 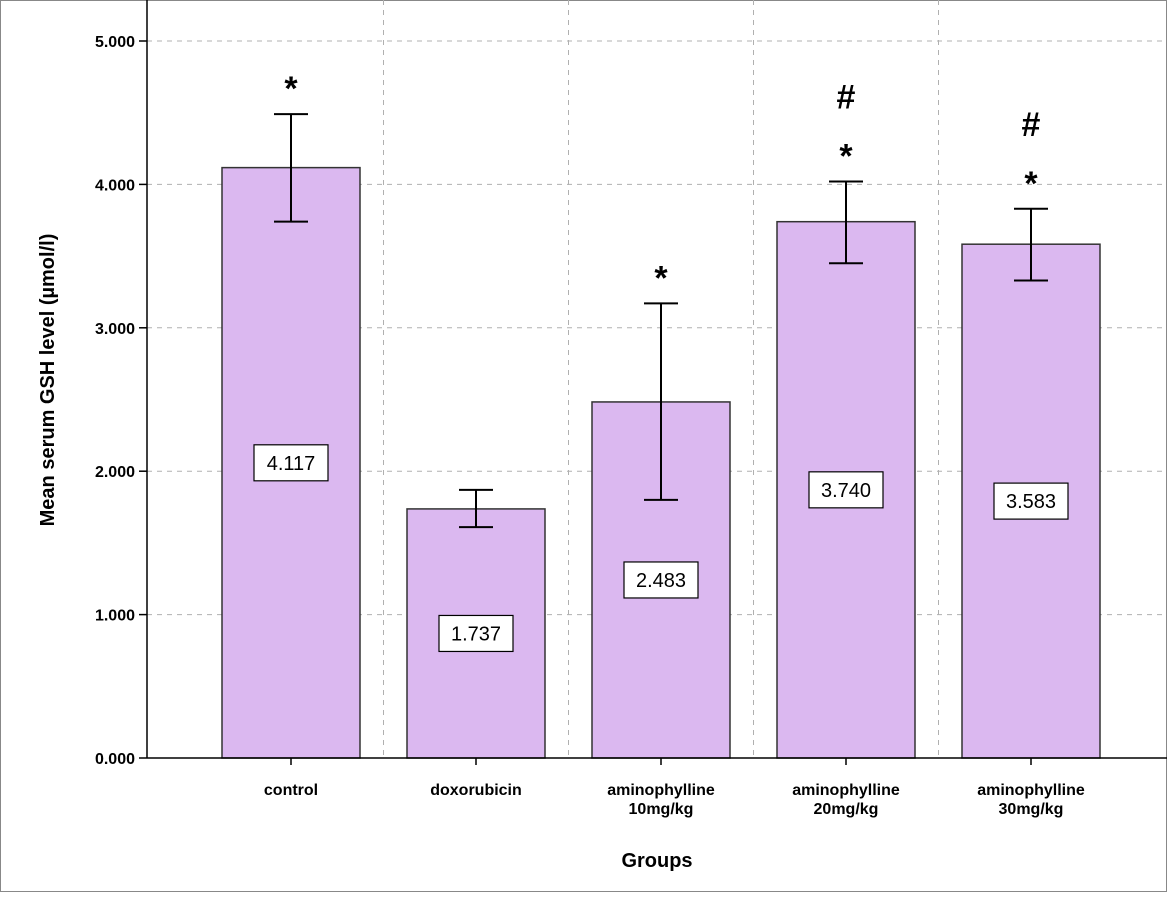 I want to click on data-label: 3.740, so click(x=846, y=491).